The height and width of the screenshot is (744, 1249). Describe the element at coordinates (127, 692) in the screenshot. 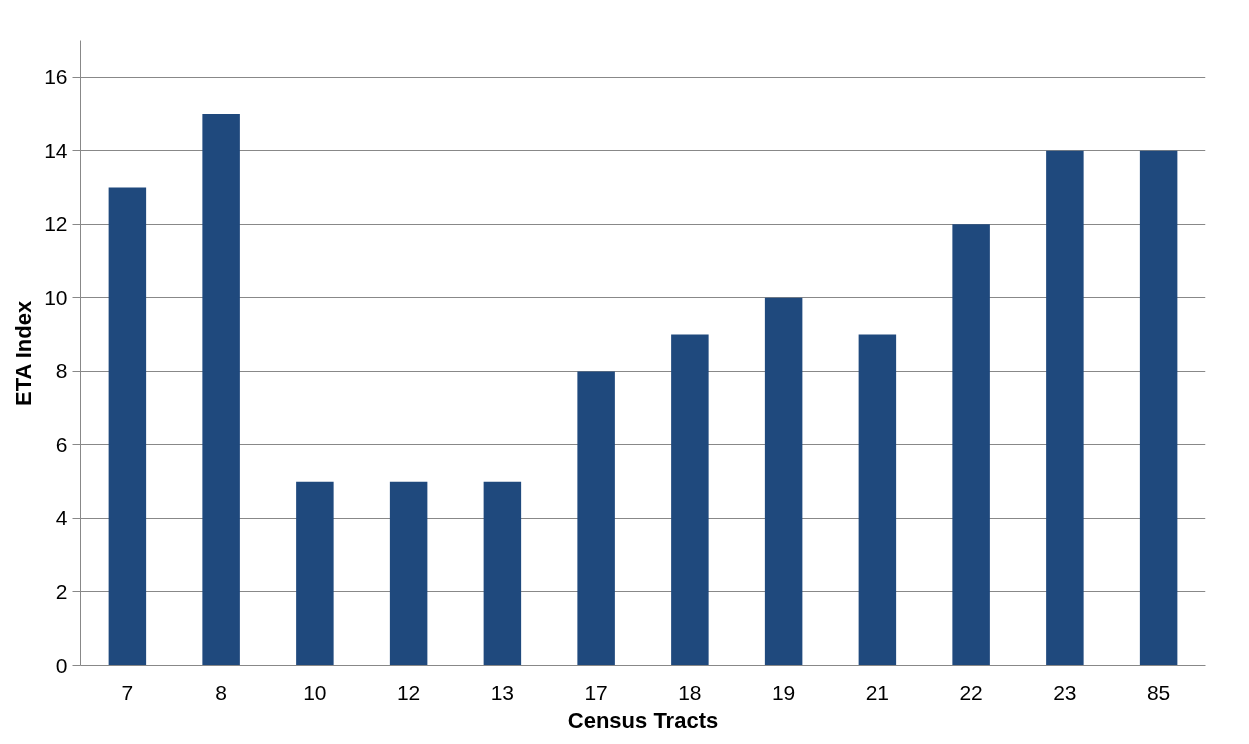

I see `x-tick-label: 7` at that location.